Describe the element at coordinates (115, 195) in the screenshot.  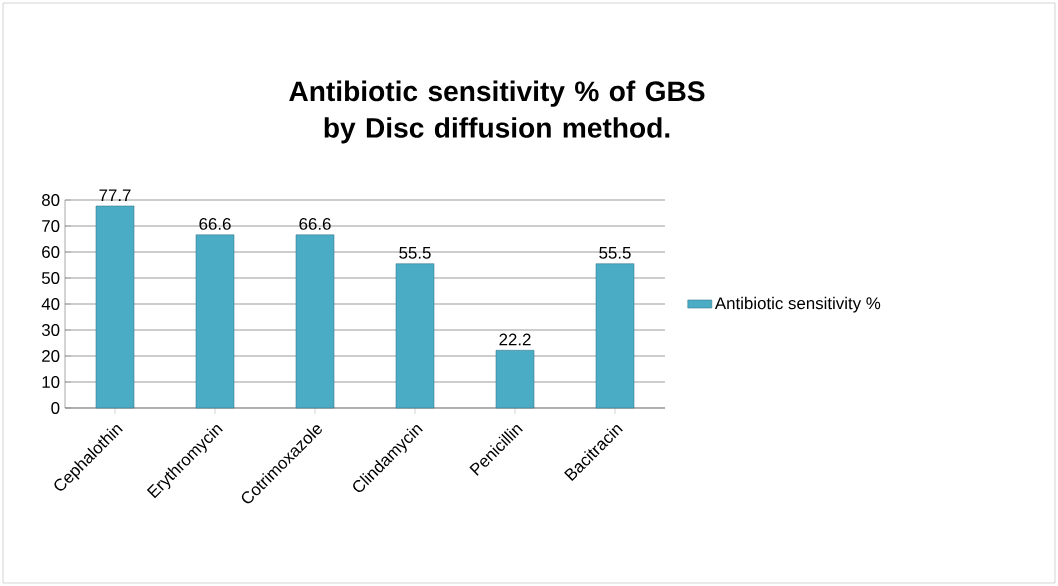
I see `data-label: 77.7` at that location.